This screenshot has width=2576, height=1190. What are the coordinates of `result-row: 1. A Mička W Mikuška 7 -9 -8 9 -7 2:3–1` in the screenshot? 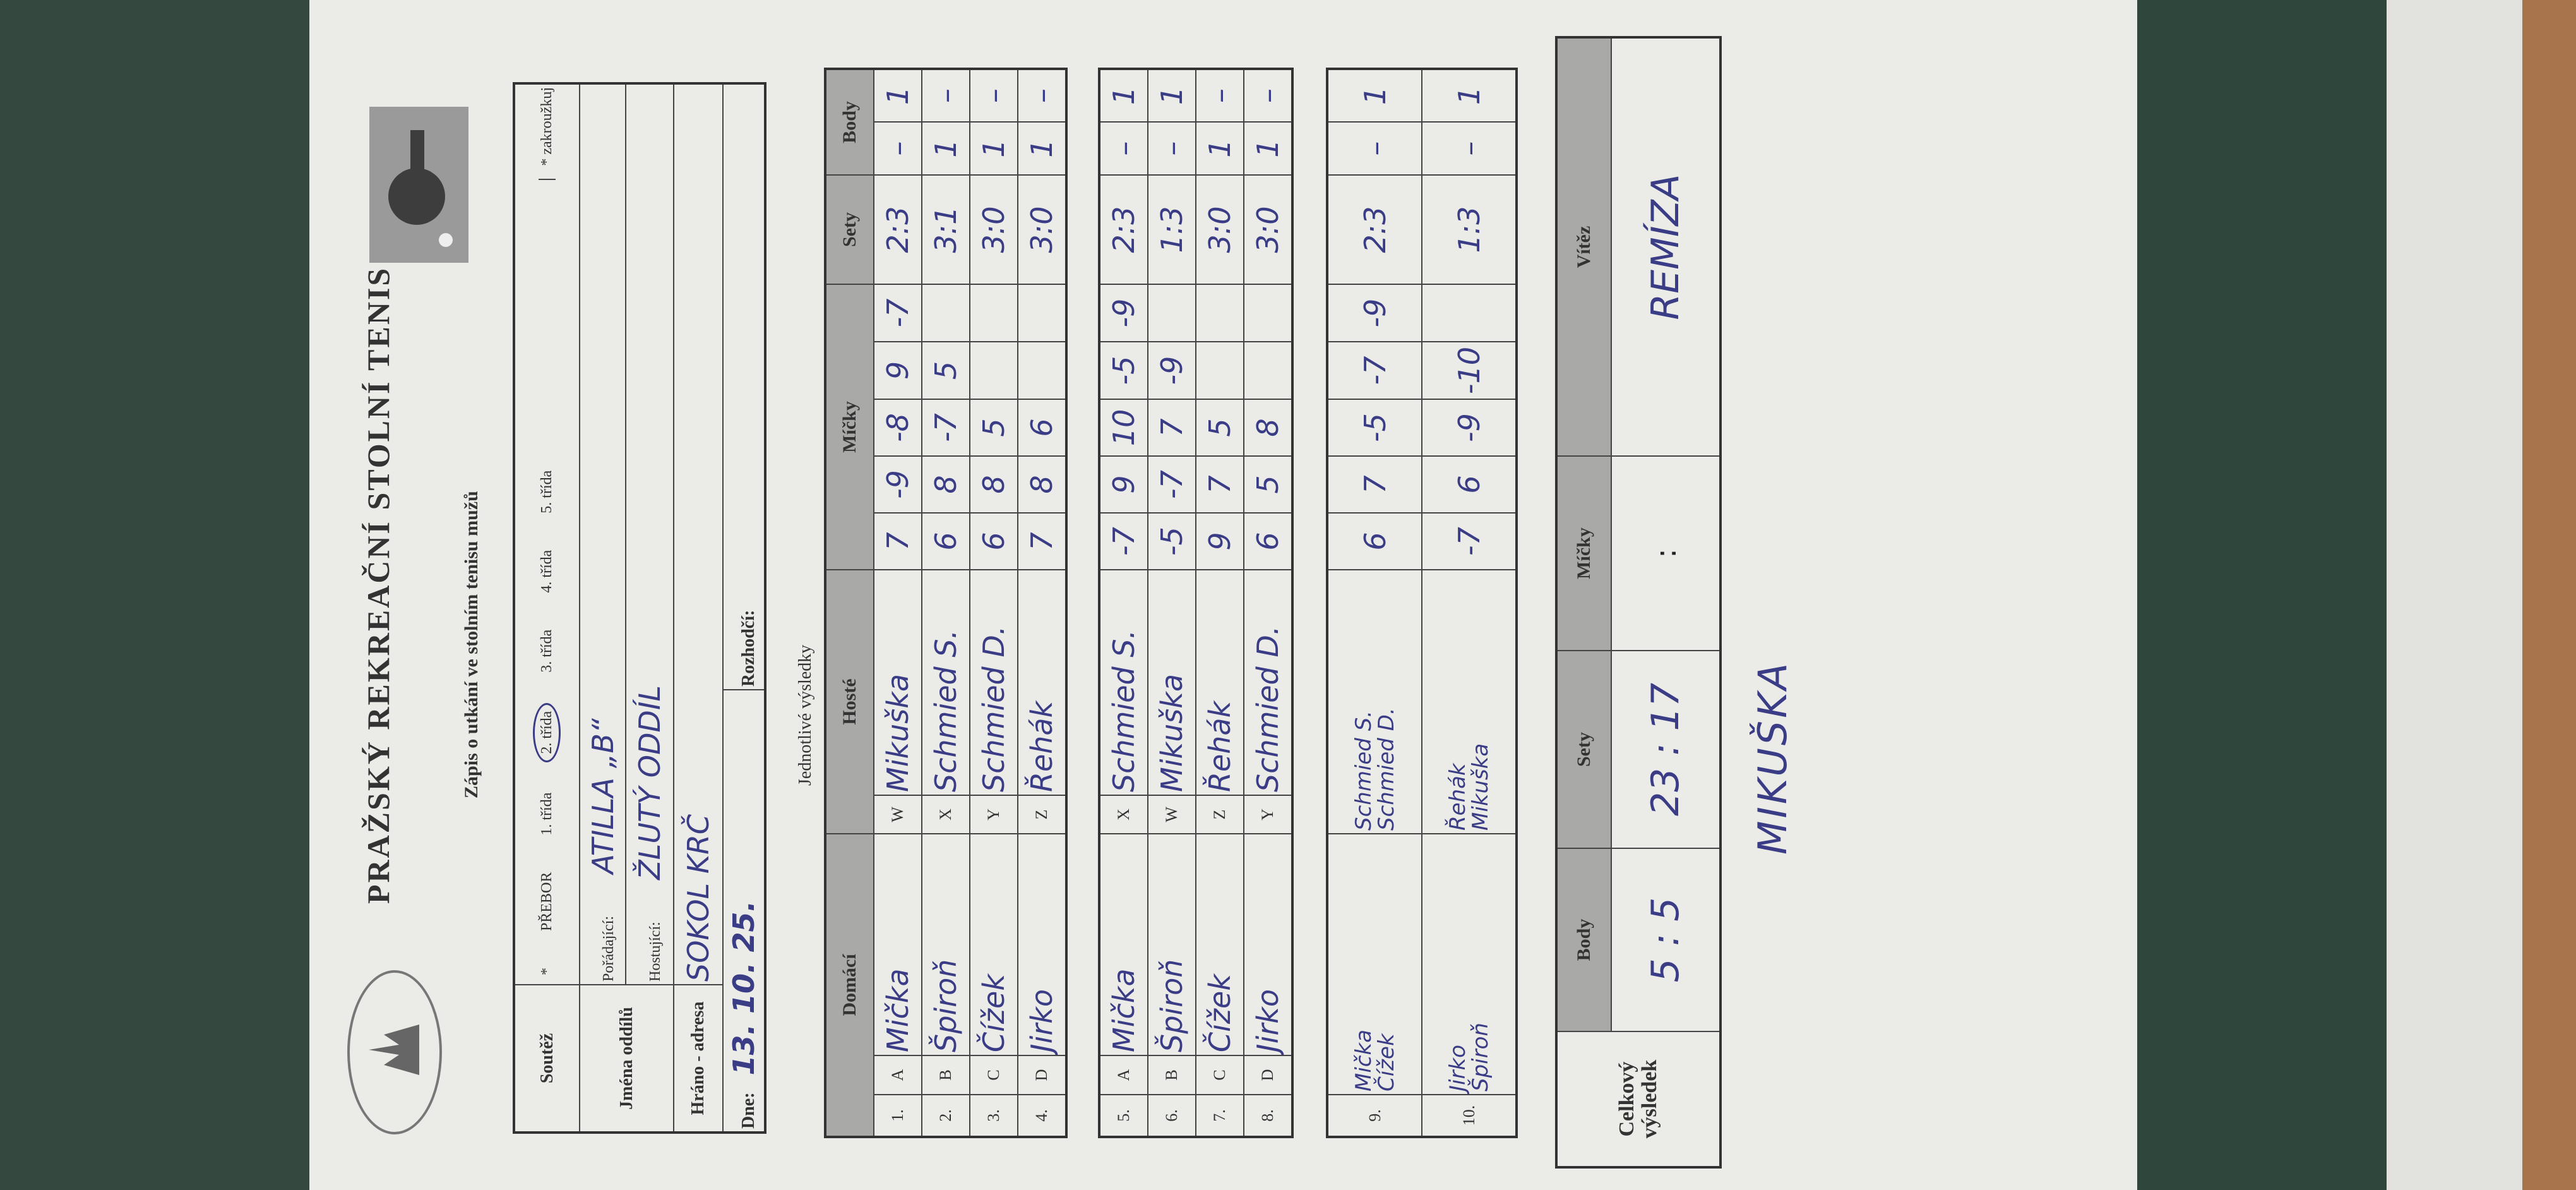 It's located at (898, 602).